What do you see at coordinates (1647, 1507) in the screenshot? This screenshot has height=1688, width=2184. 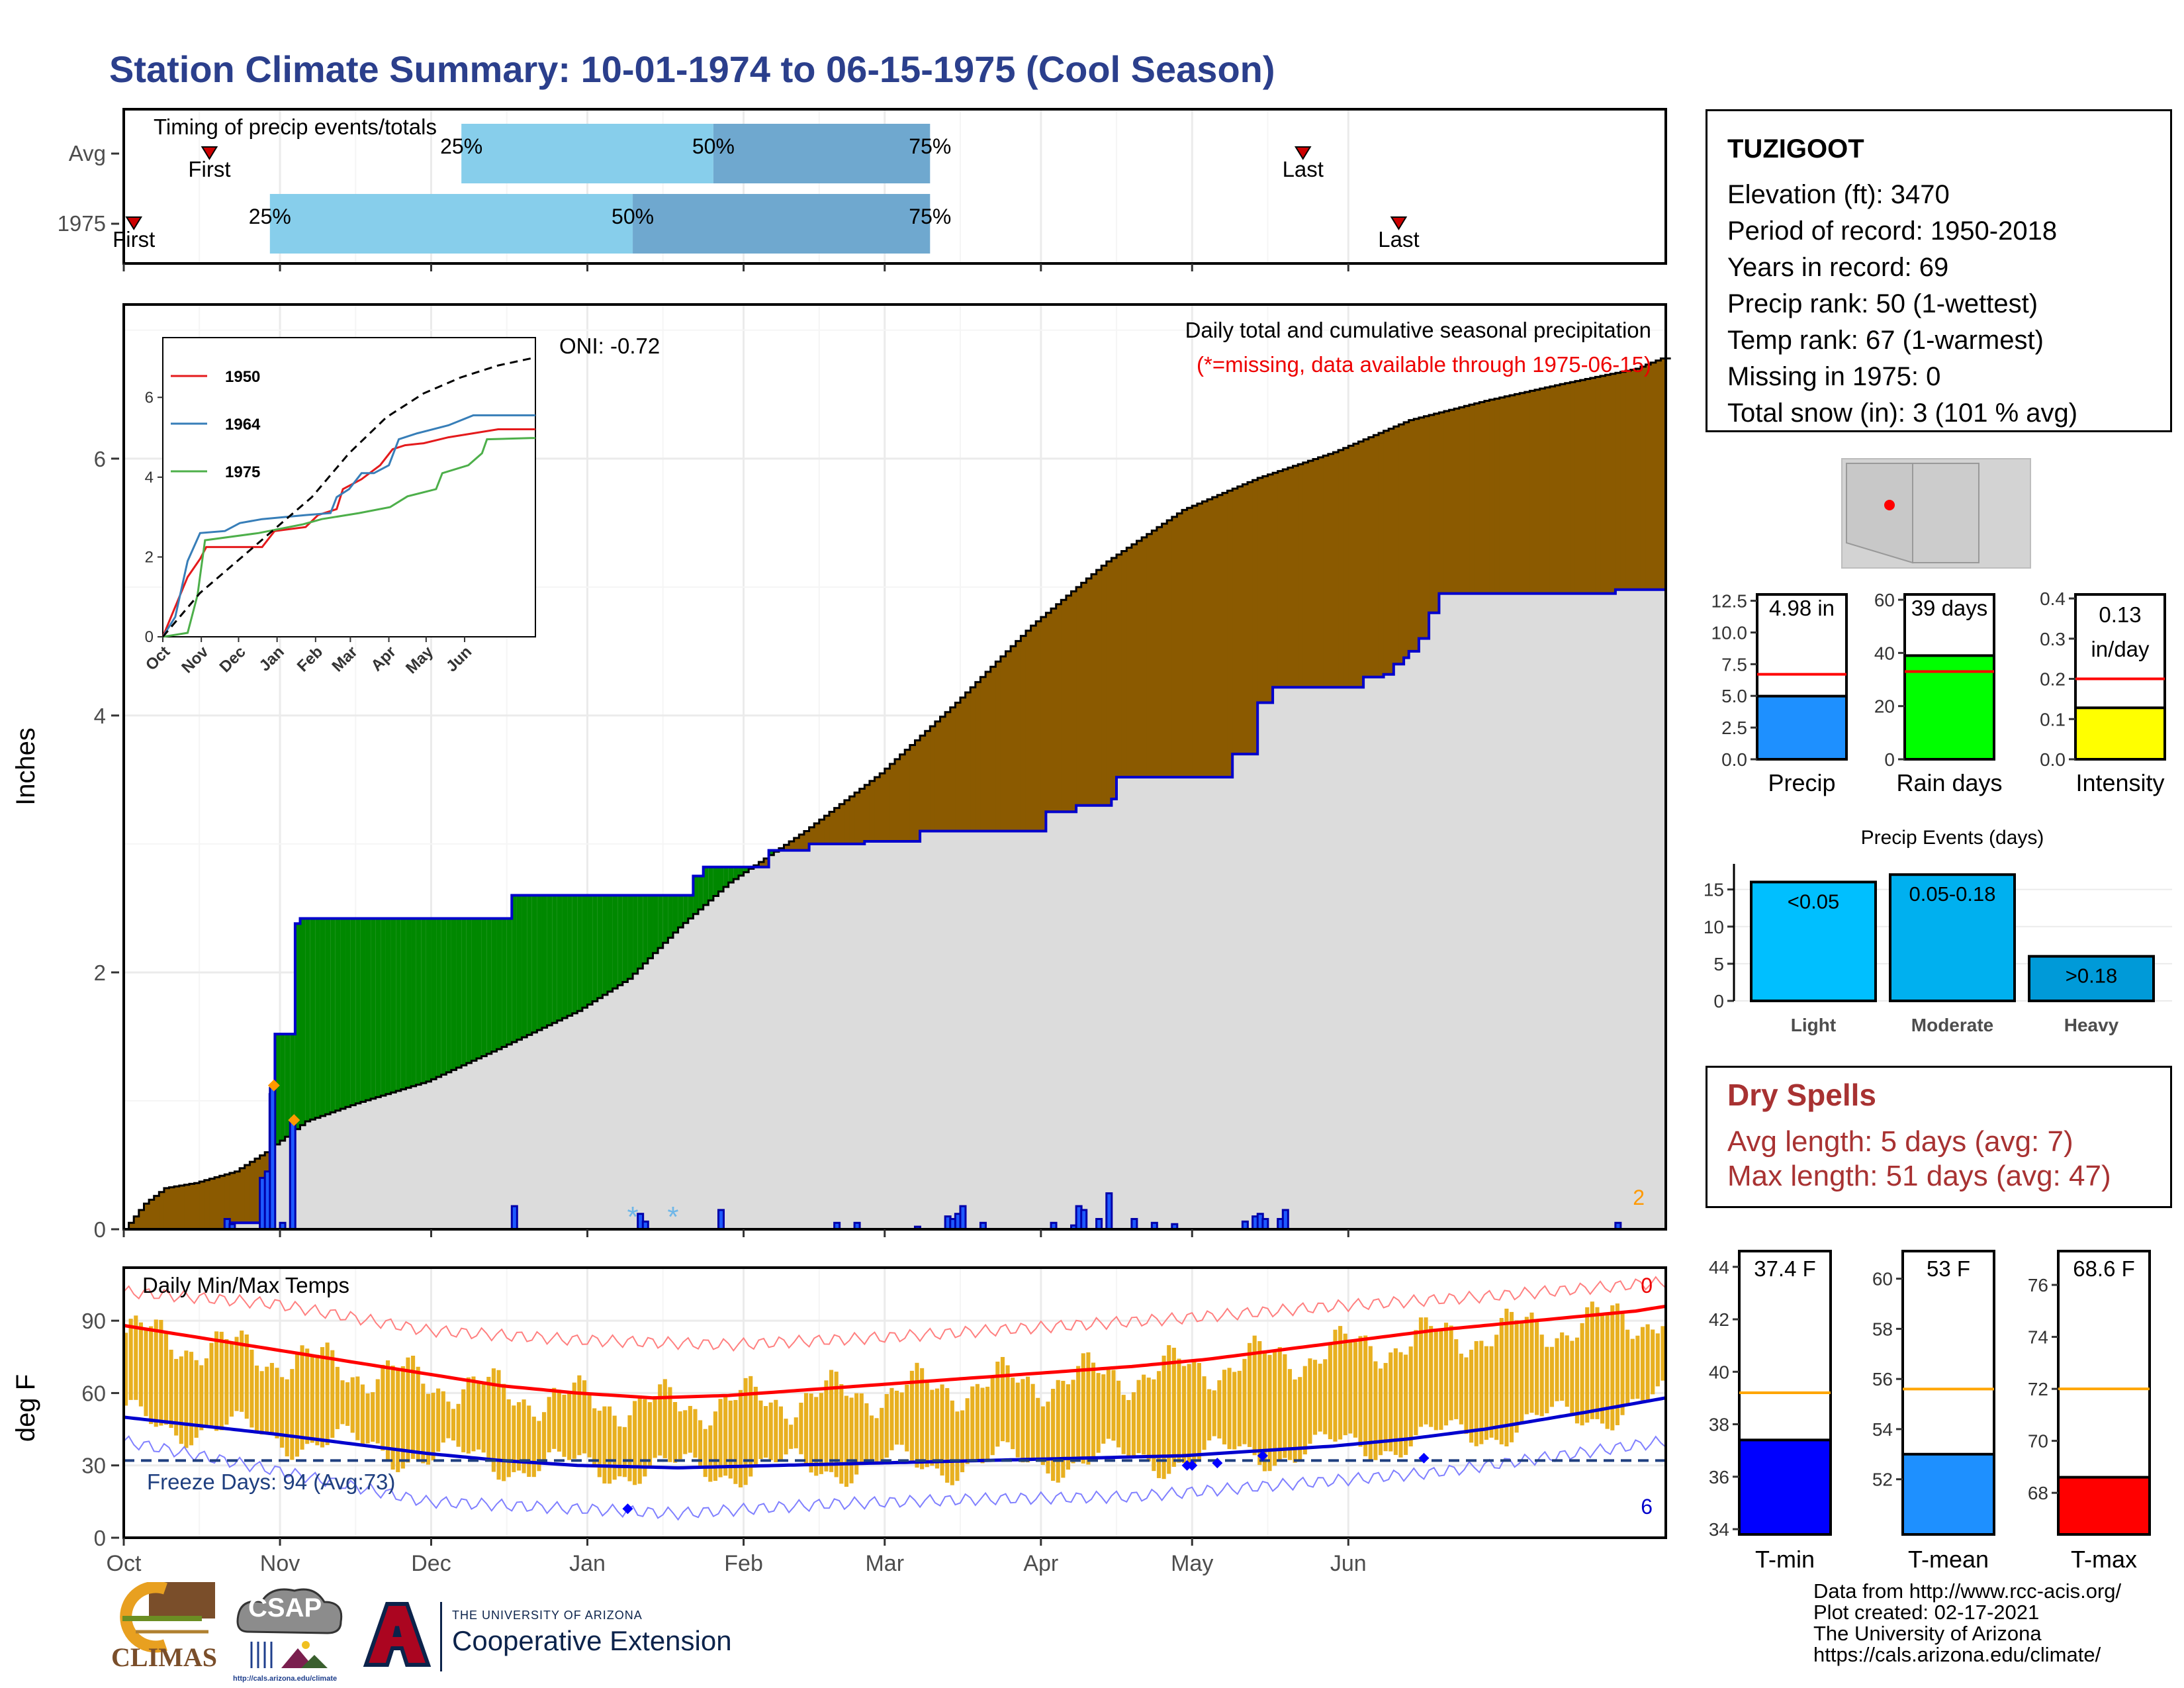 I see `temps-count-bottom: 6` at bounding box center [1647, 1507].